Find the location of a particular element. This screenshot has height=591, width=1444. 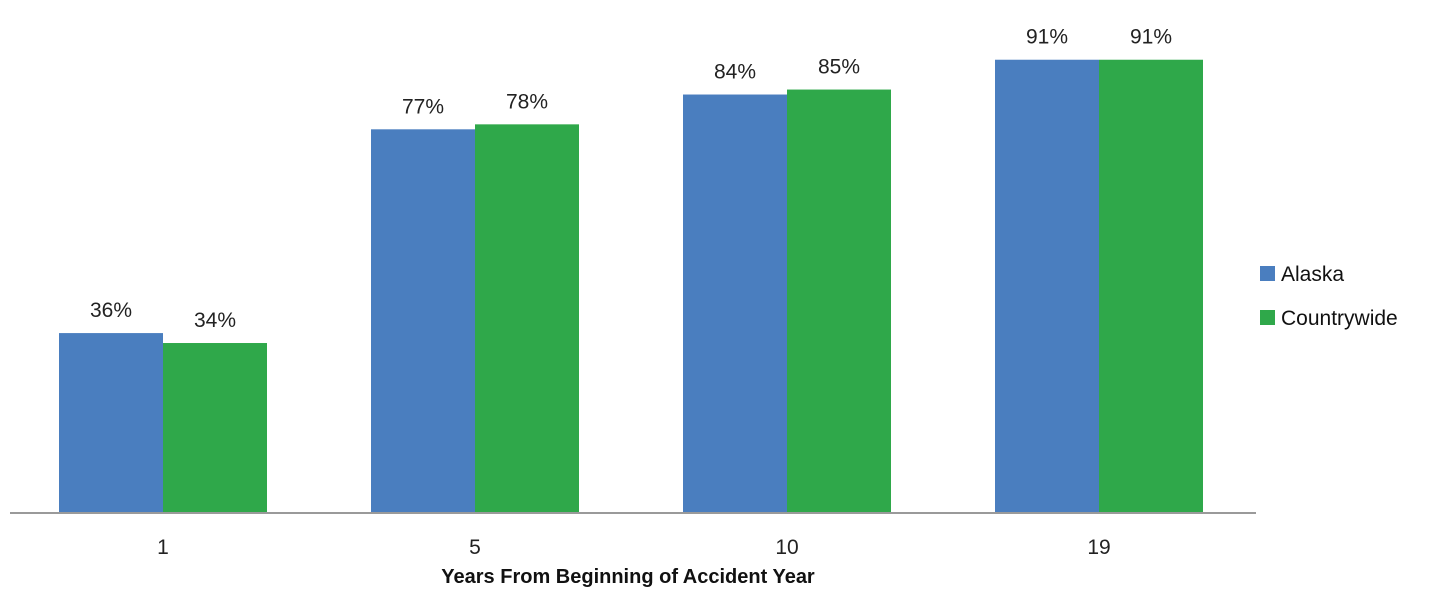

legend-swatch-alaska is located at coordinates (1267, 273).